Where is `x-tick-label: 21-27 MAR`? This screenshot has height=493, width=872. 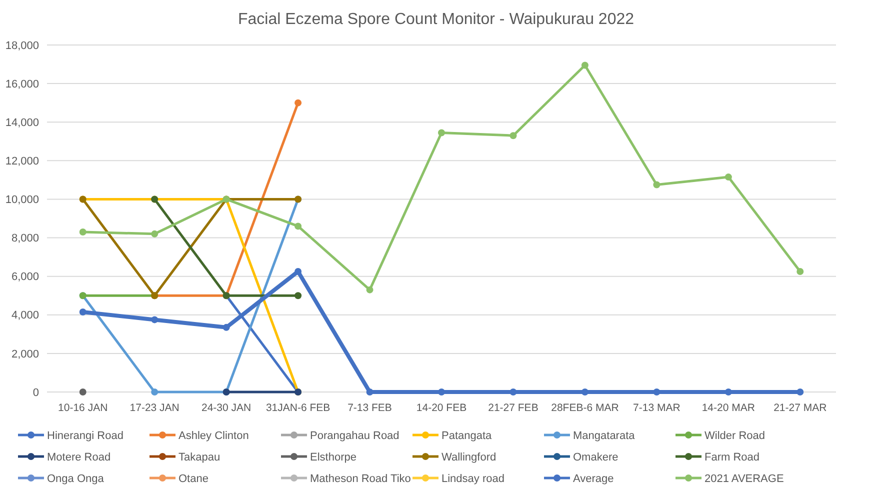
x-tick-label: 21-27 MAR is located at coordinates (801, 408).